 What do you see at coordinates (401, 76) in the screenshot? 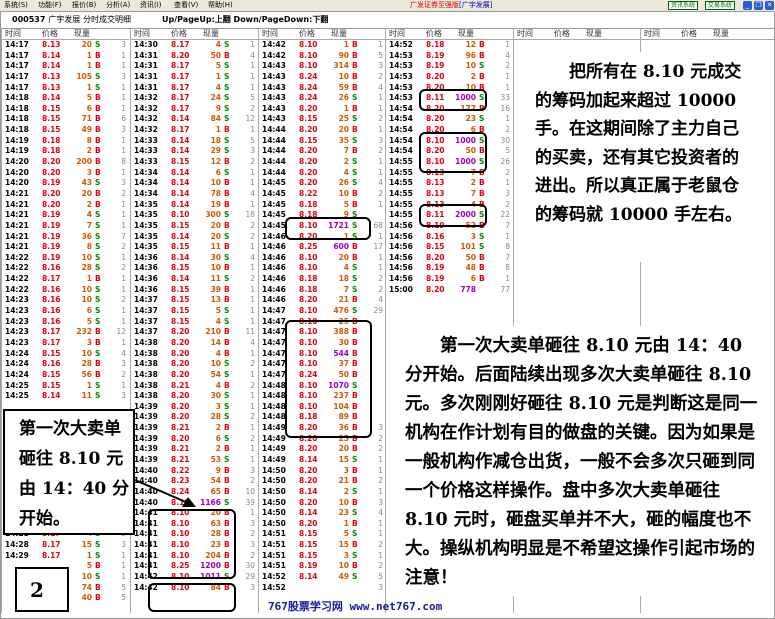
I see `trade-time: 14:53` at bounding box center [401, 76].